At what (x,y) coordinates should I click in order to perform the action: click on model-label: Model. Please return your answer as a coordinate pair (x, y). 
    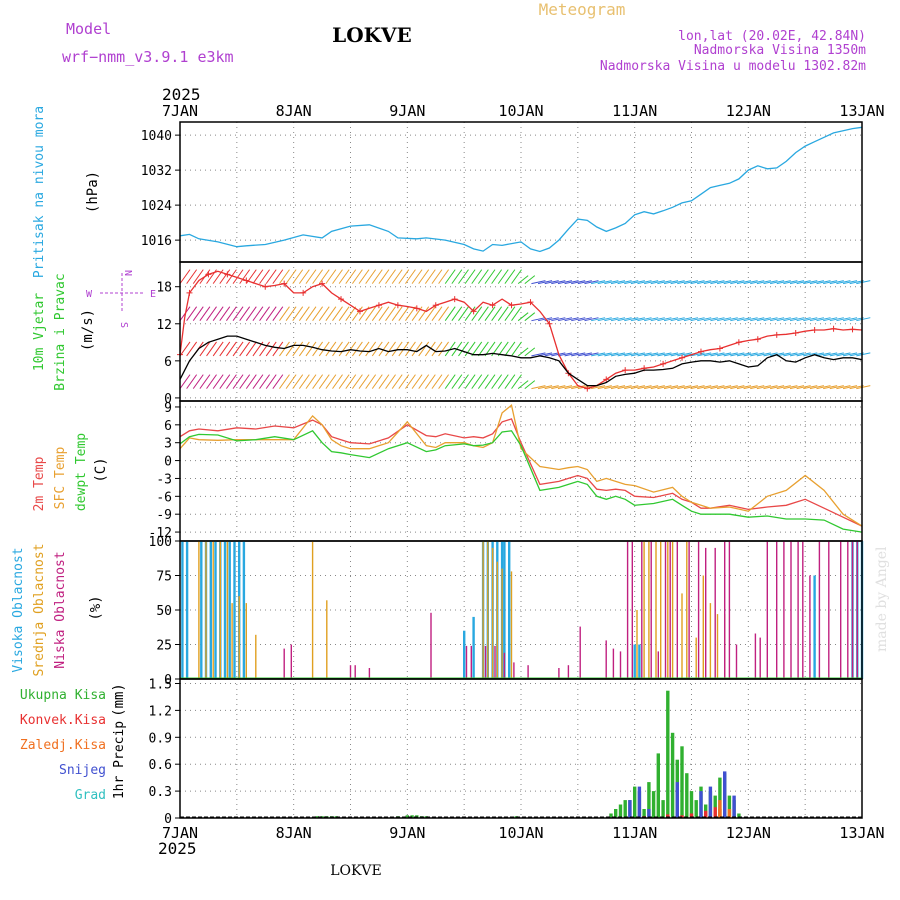
    Looking at the image, I should click on (88, 29).